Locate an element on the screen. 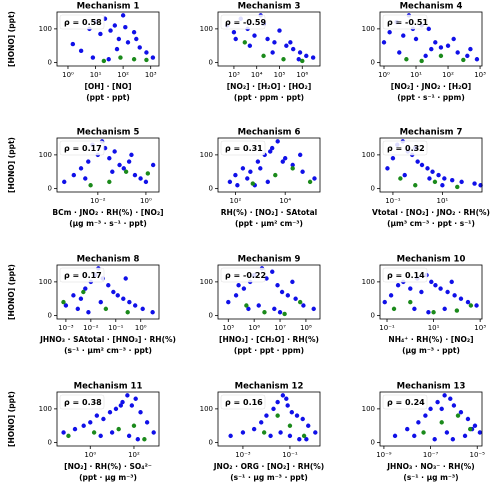 The image size is (500, 500). x-tick-label: 10⁶ is located at coordinates (302, 75).